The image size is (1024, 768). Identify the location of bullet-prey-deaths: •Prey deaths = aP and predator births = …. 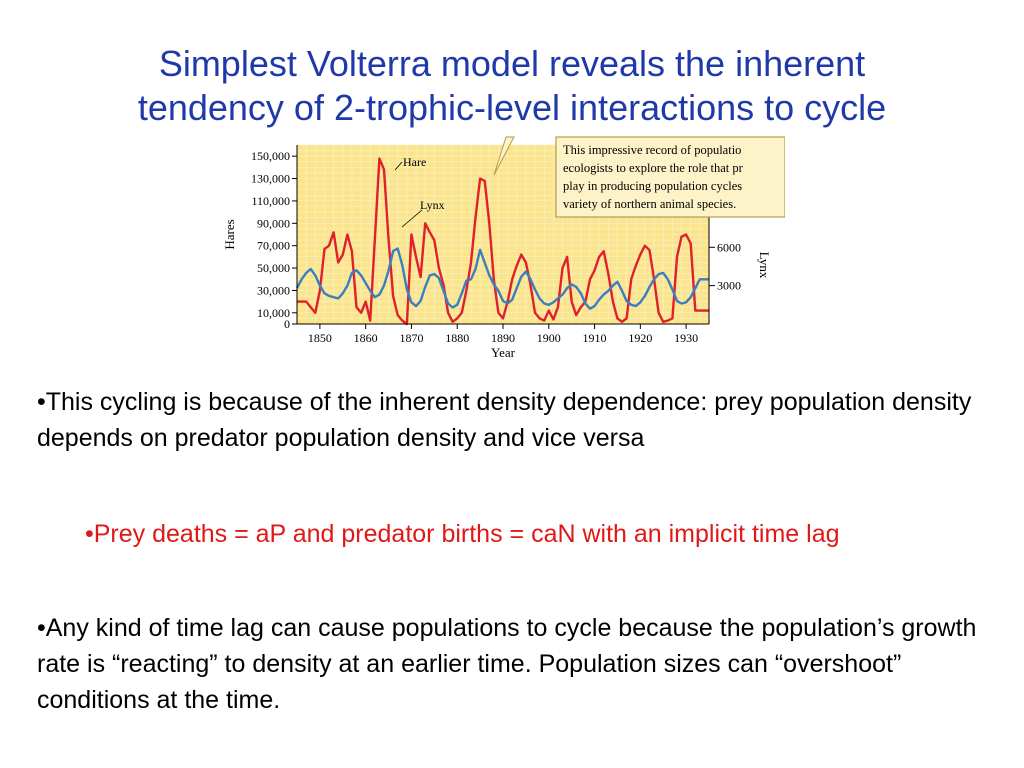
(462, 534).